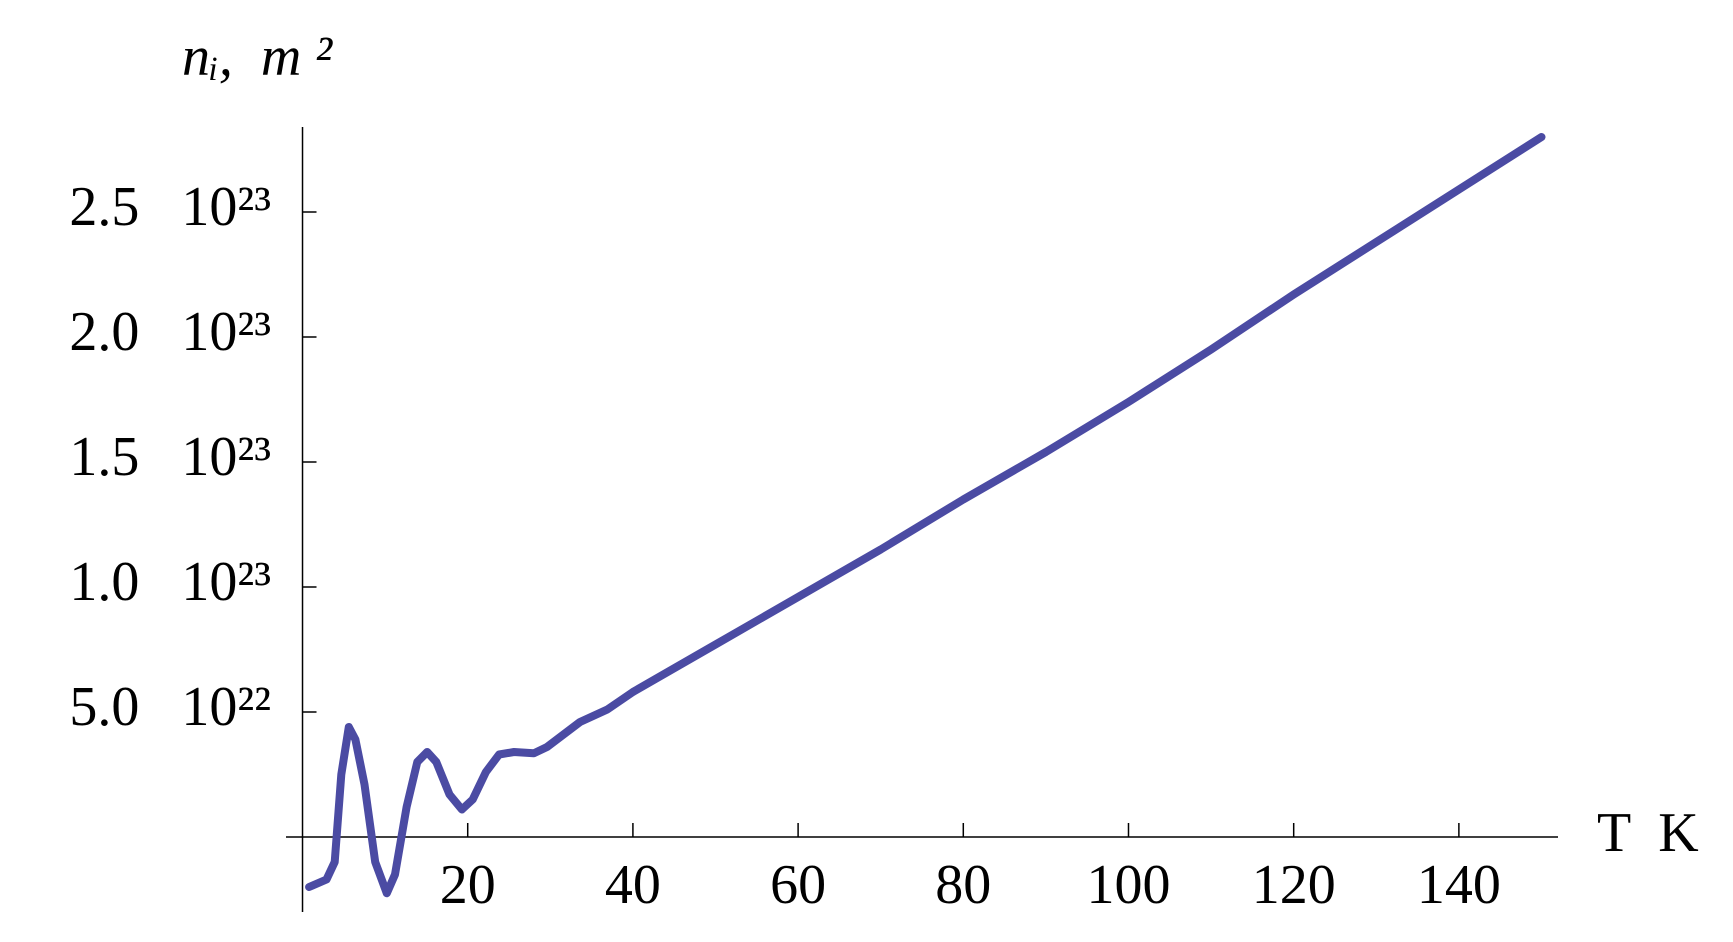  What do you see at coordinates (170, 332) in the screenshot?
I see `y-tick-label: 2.0 10²³` at bounding box center [170, 332].